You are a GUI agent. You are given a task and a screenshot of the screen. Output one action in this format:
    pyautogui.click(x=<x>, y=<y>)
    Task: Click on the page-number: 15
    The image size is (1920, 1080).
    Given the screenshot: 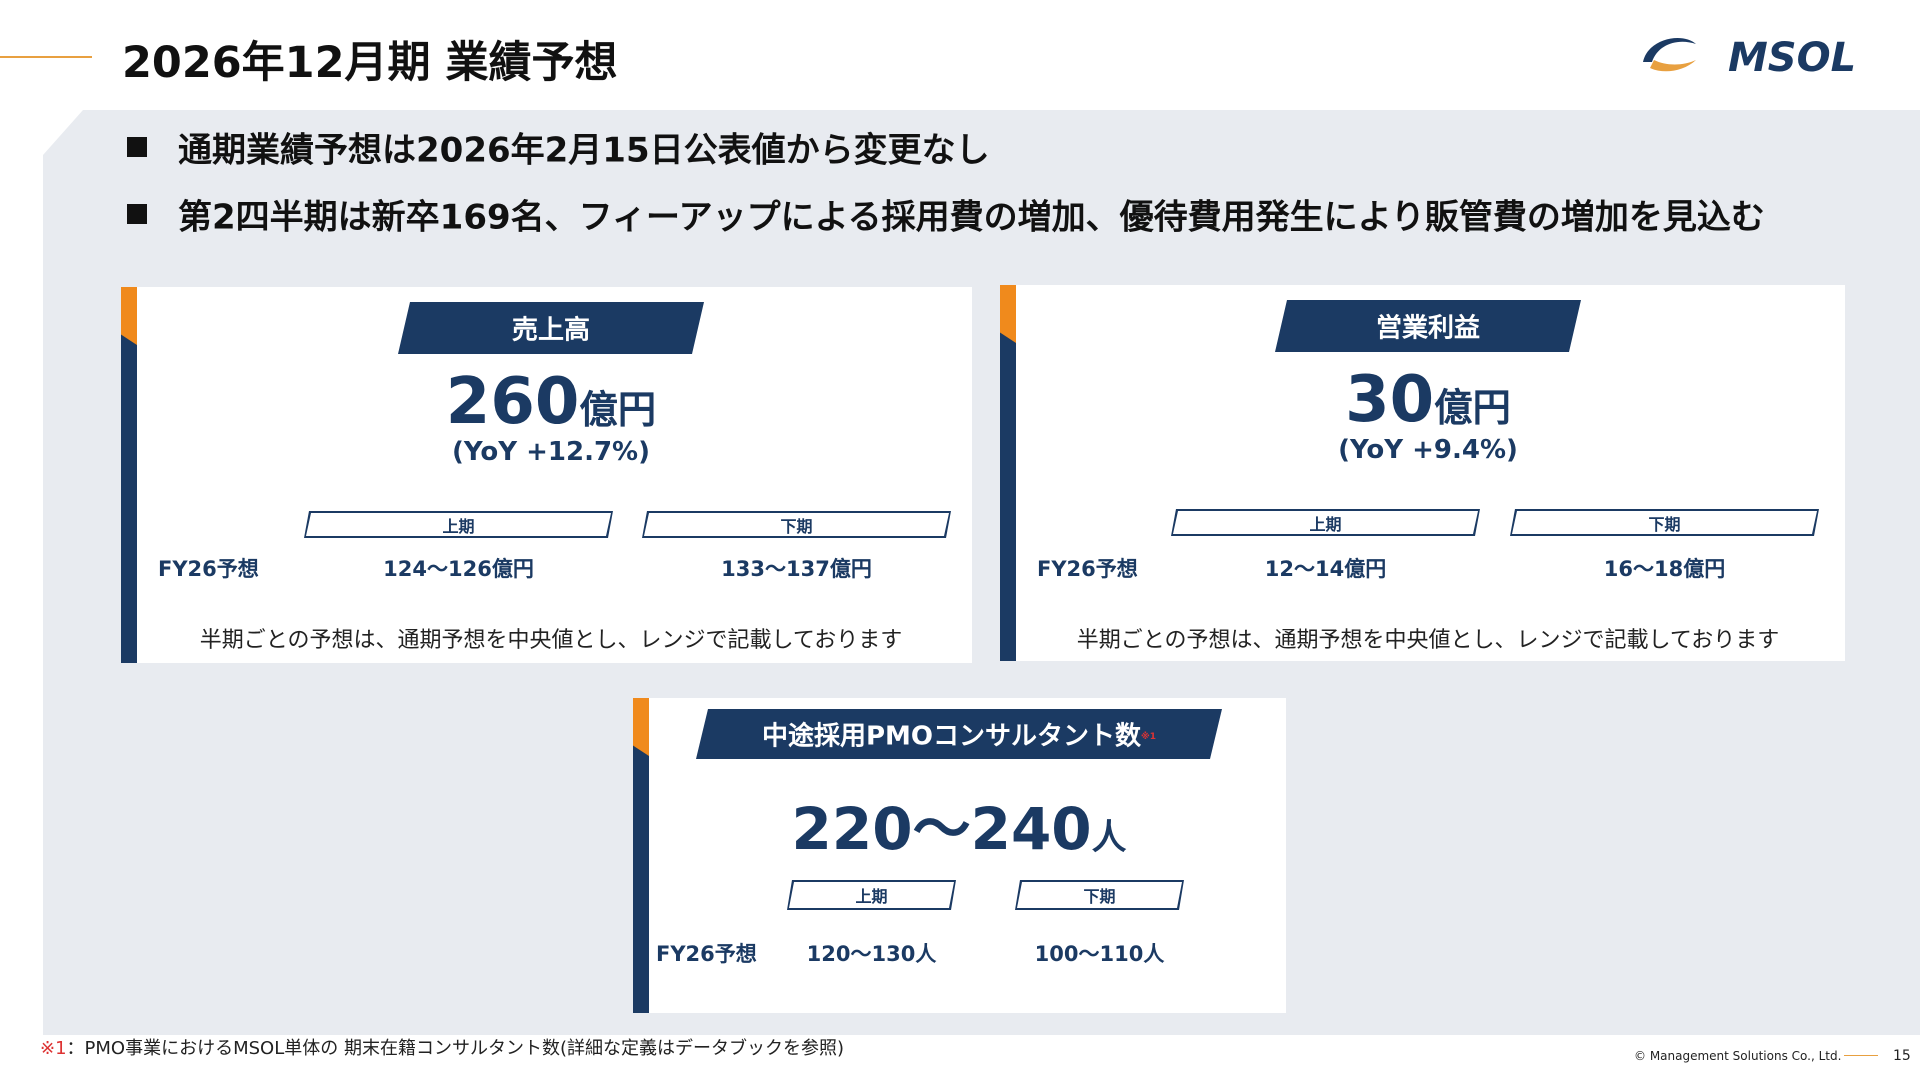 What is the action you would take?
    pyautogui.click(x=1902, y=1056)
    